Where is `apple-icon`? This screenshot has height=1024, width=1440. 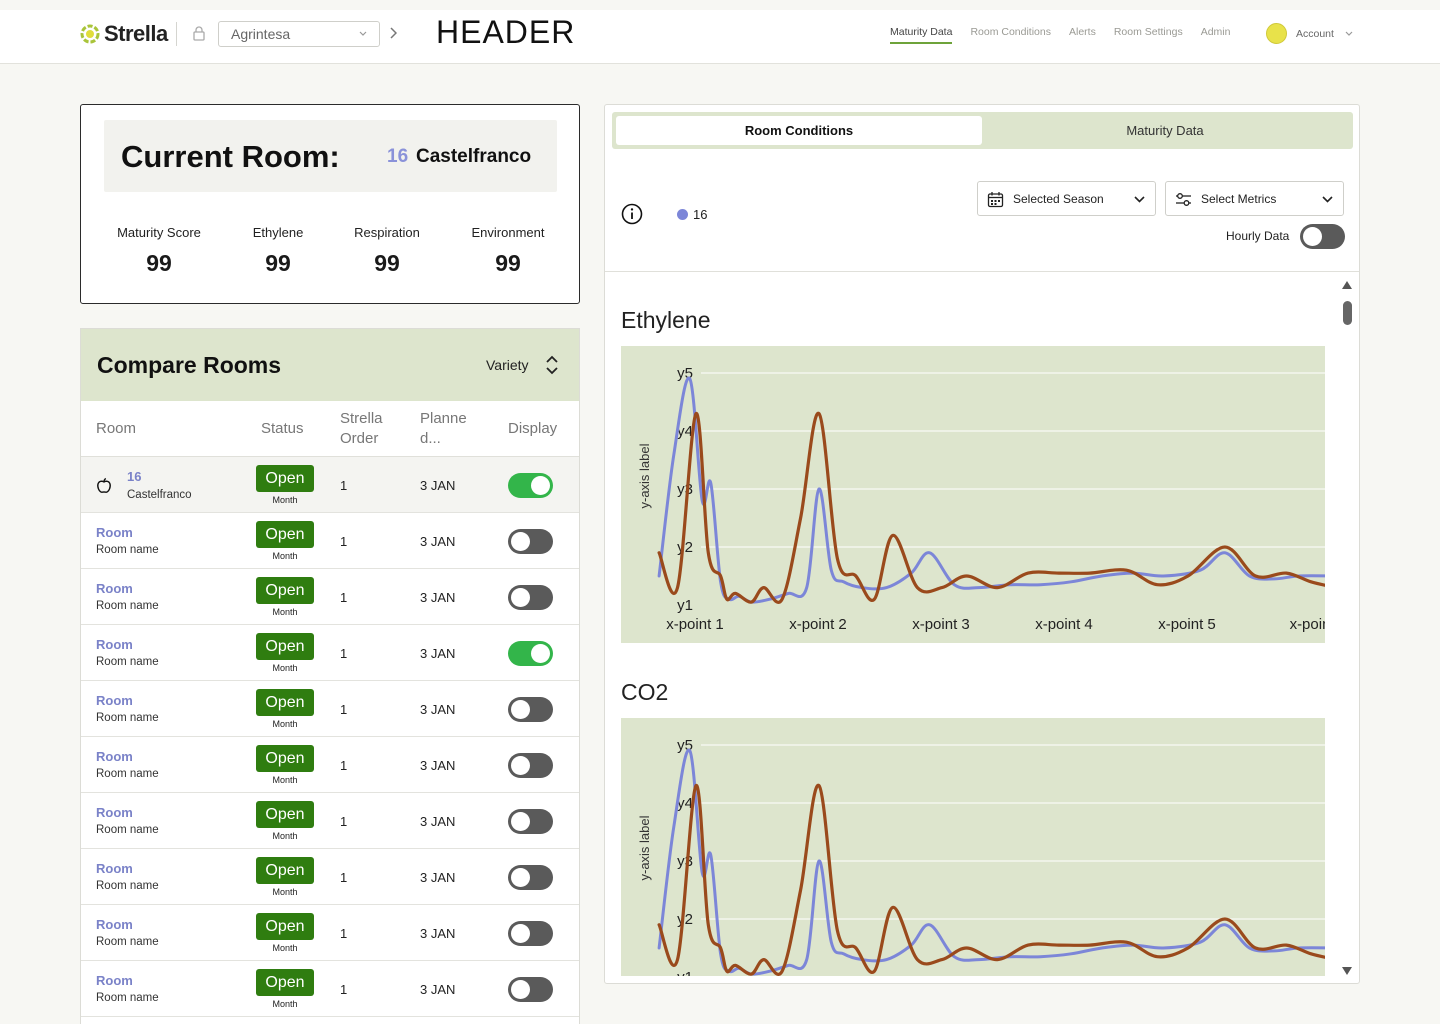 apple-icon is located at coordinates (104, 485).